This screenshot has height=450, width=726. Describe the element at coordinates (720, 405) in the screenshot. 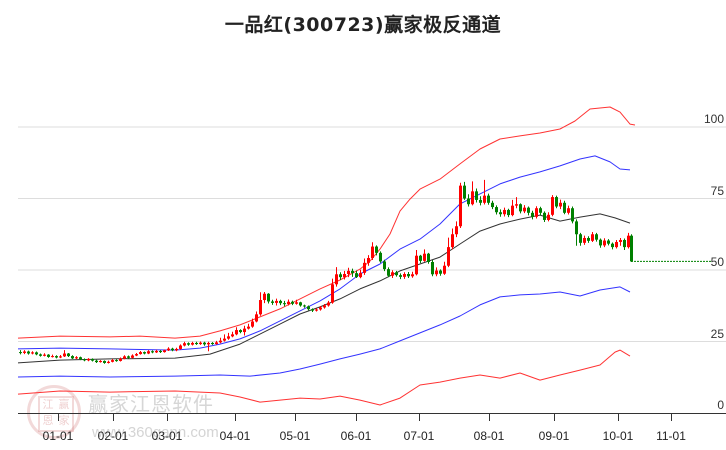

I see `y-tick-label: 0` at that location.